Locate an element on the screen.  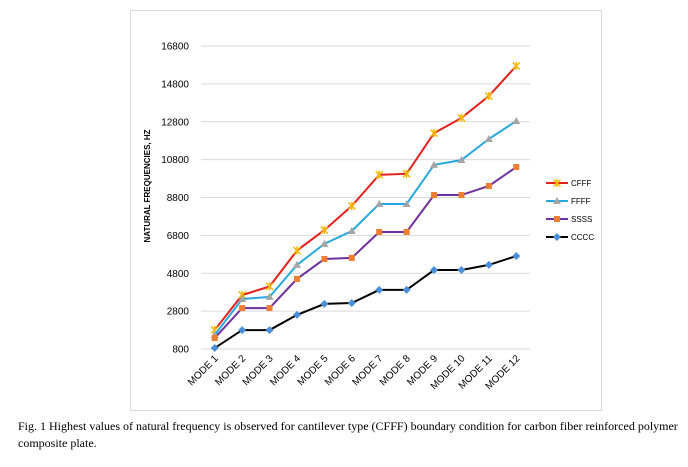
legend-label: FFFF is located at coordinates (581, 201).